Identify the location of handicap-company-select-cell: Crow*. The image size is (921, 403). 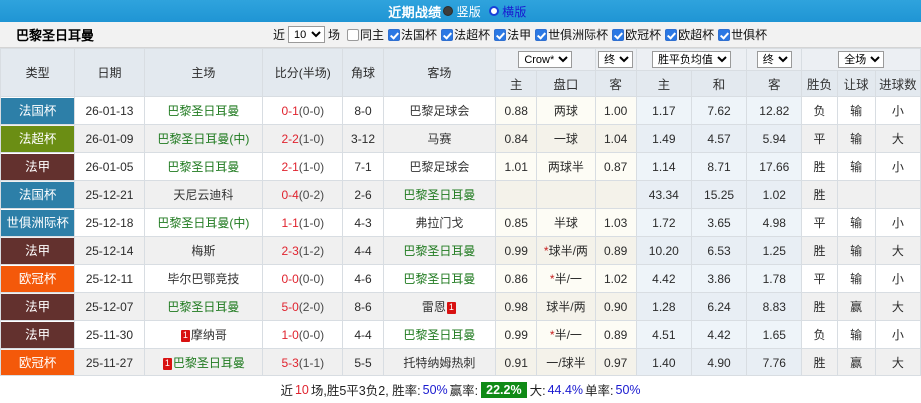
(545, 59).